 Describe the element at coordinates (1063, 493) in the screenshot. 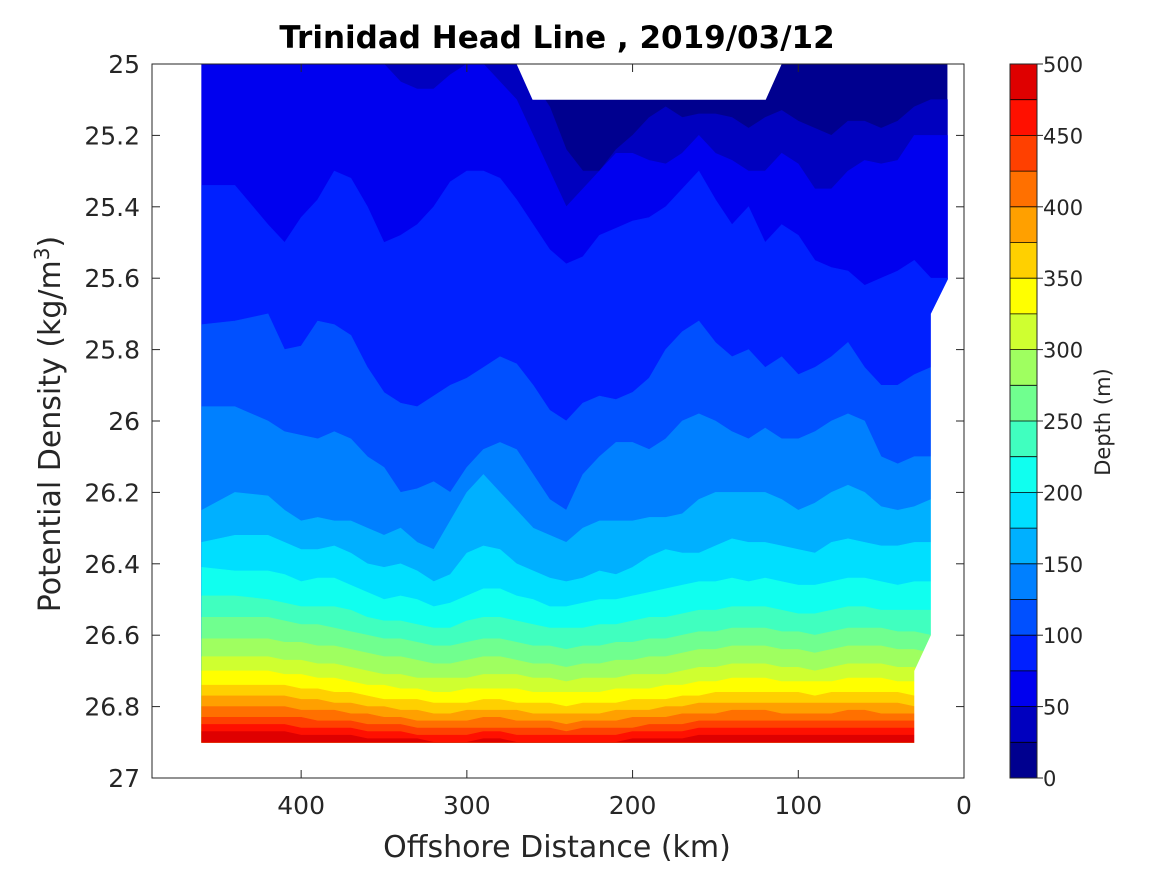

I see `colorbar-tick-label: 200` at that location.